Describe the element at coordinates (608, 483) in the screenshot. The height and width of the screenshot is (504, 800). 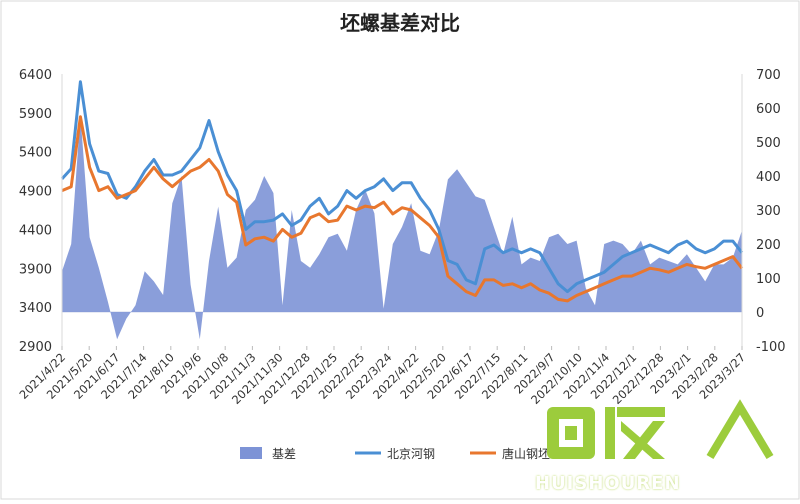
I see `watermark-text: HUISHOUREN` at that location.